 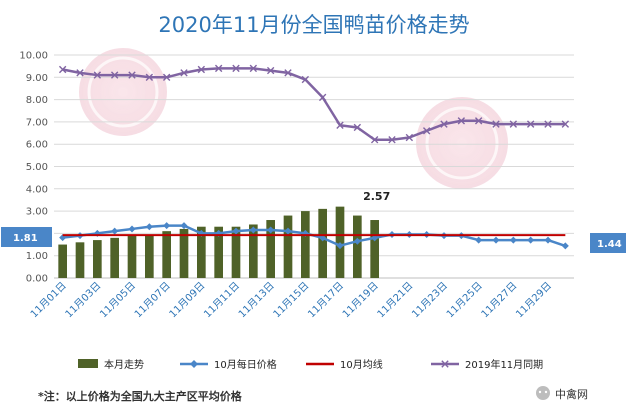 I want to click on x-tick-label: 11月03日, so click(x=83, y=300).